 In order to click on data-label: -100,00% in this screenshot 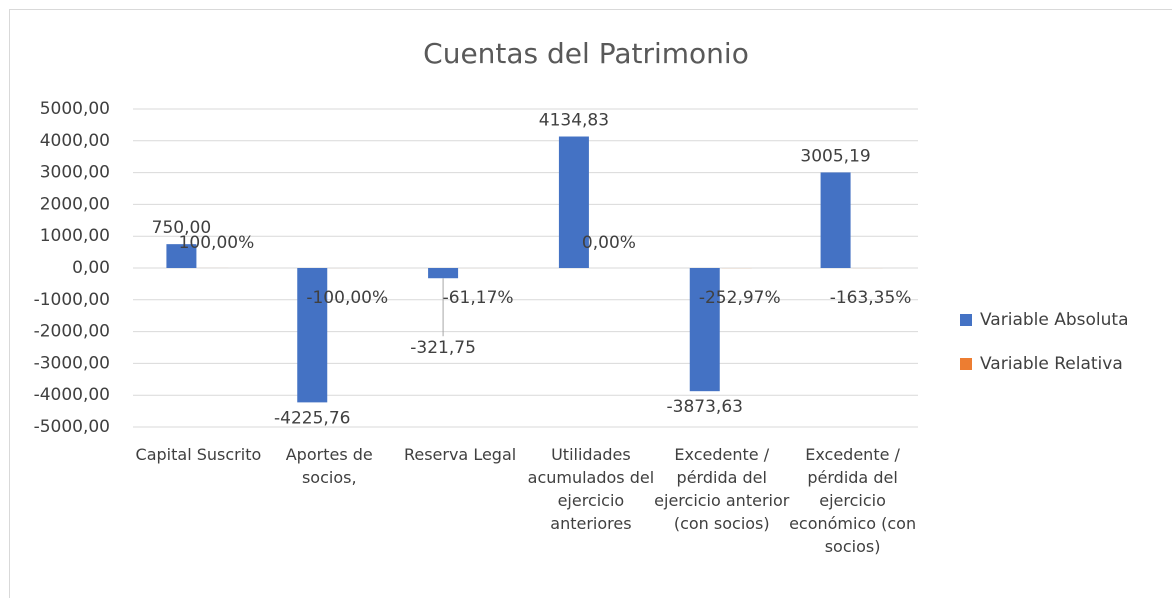, I will do `click(347, 298)`.